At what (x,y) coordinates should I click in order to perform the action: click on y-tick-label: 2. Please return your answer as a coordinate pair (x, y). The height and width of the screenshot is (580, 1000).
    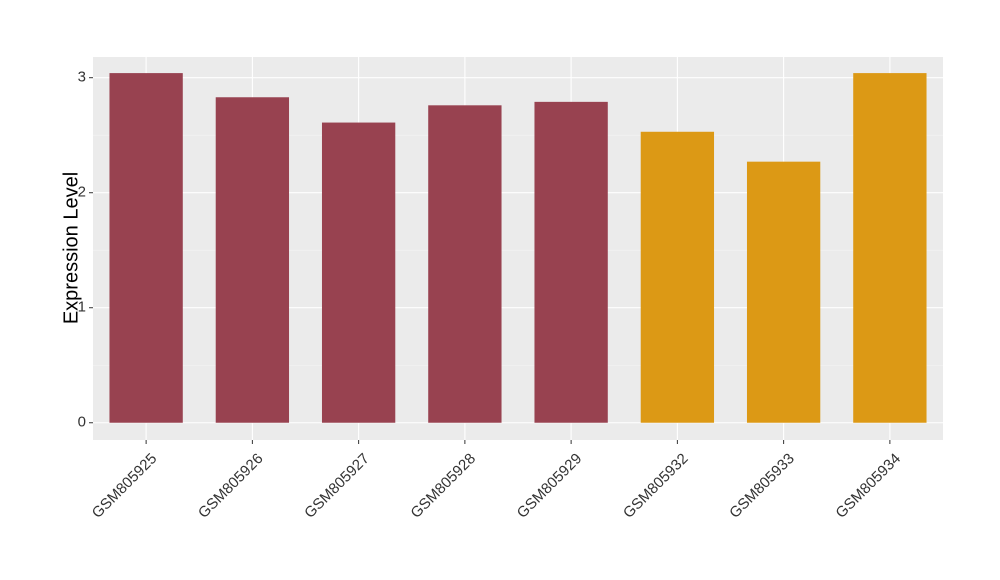
    Looking at the image, I should click on (82, 192).